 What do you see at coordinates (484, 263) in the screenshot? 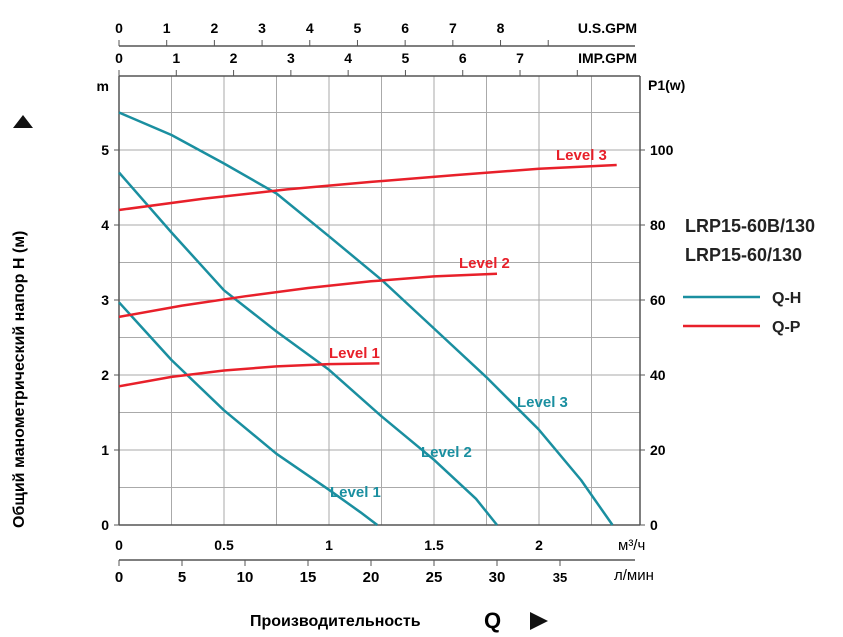
I see `qp-label-level-2: Level 2` at bounding box center [484, 263].